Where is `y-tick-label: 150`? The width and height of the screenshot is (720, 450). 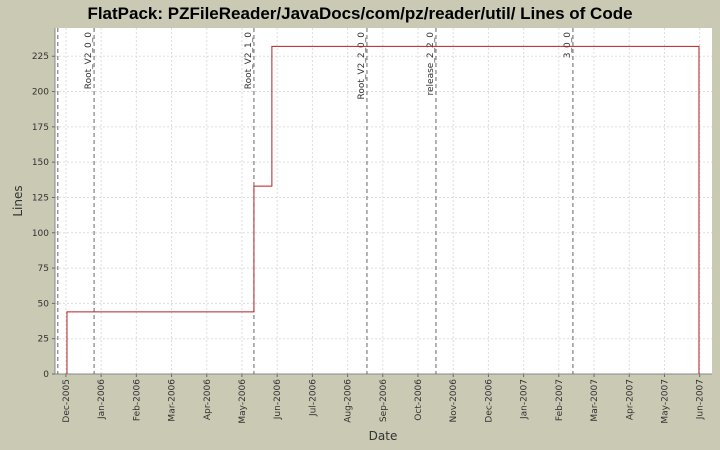 y-tick-label: 150 is located at coordinates (40, 163).